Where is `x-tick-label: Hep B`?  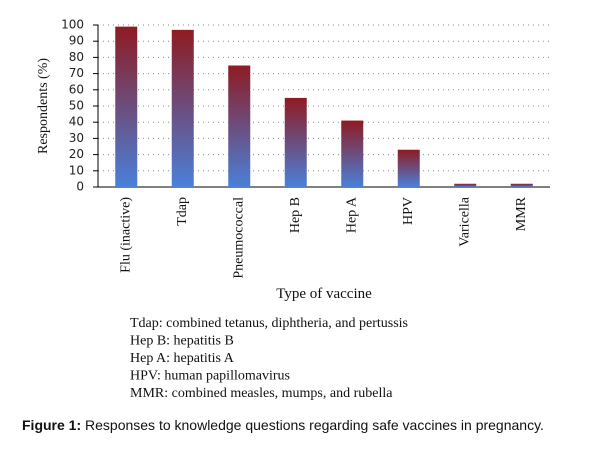 x-tick-label: Hep B is located at coordinates (295, 215).